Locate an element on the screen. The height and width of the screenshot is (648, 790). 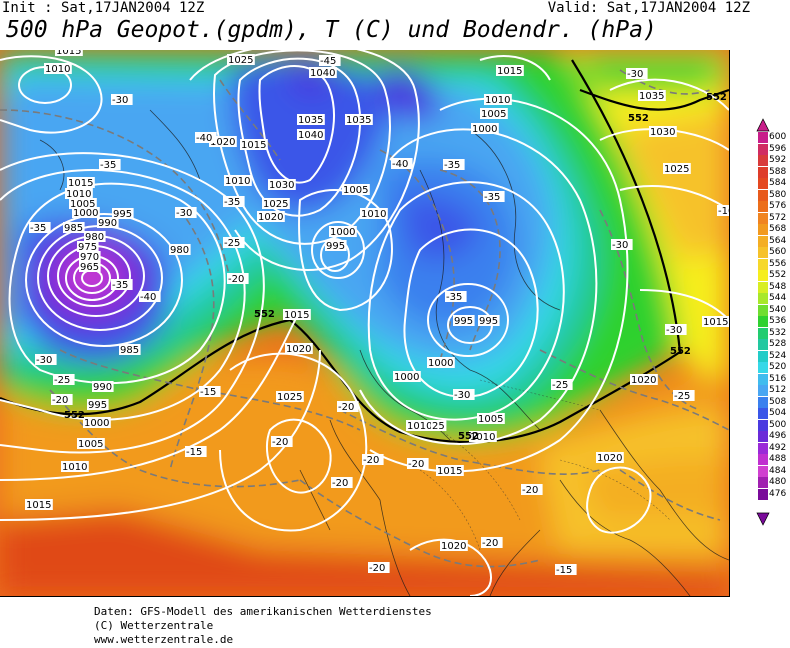
scale-value: 512 is located at coordinates (778, 390).